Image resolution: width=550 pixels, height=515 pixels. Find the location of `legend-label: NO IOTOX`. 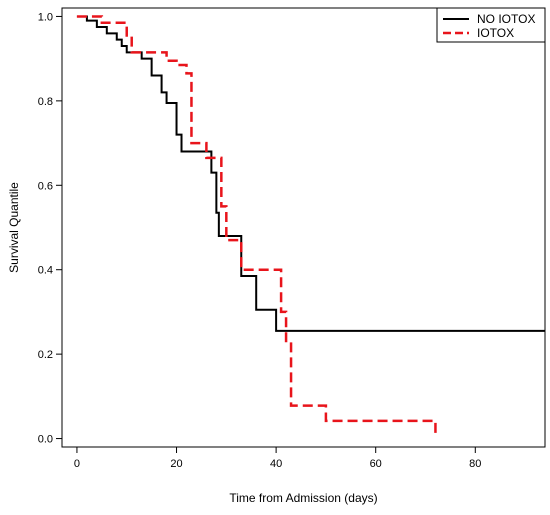

legend-label: NO IOTOX is located at coordinates (506, 19).